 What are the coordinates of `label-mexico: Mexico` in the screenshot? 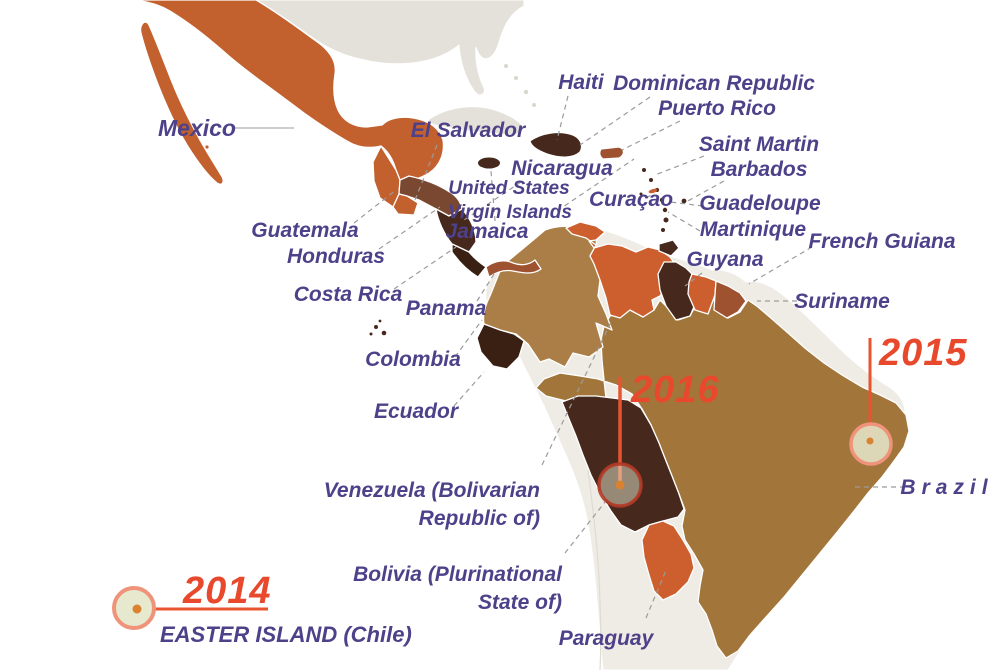 It's located at (197, 128).